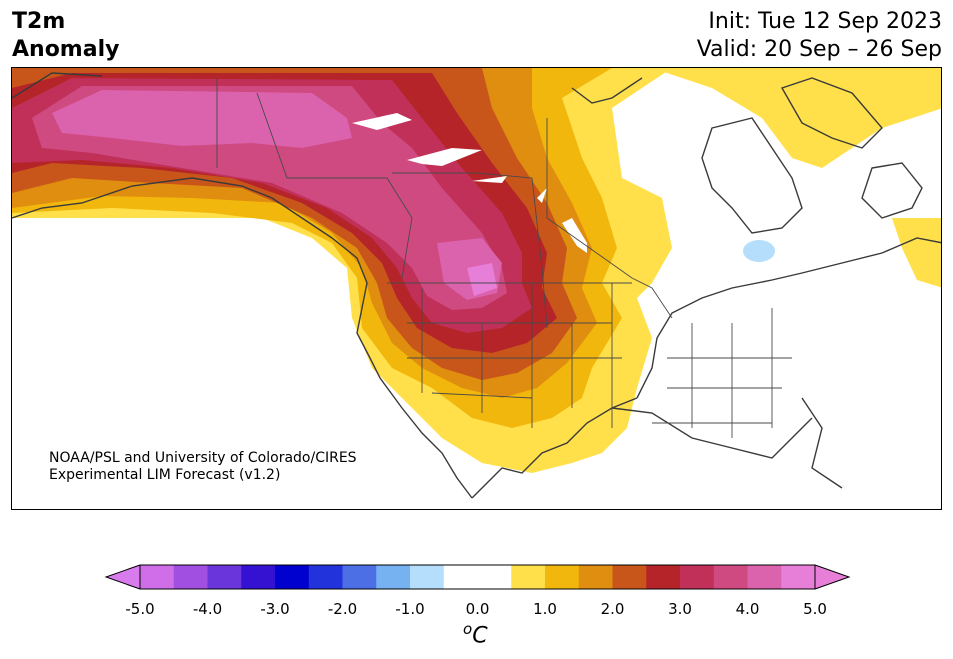 Image resolution: width=953 pixels, height=659 pixels. Describe the element at coordinates (342, 609) in the screenshot. I see `colorbar-tick-label: -2.0` at that location.